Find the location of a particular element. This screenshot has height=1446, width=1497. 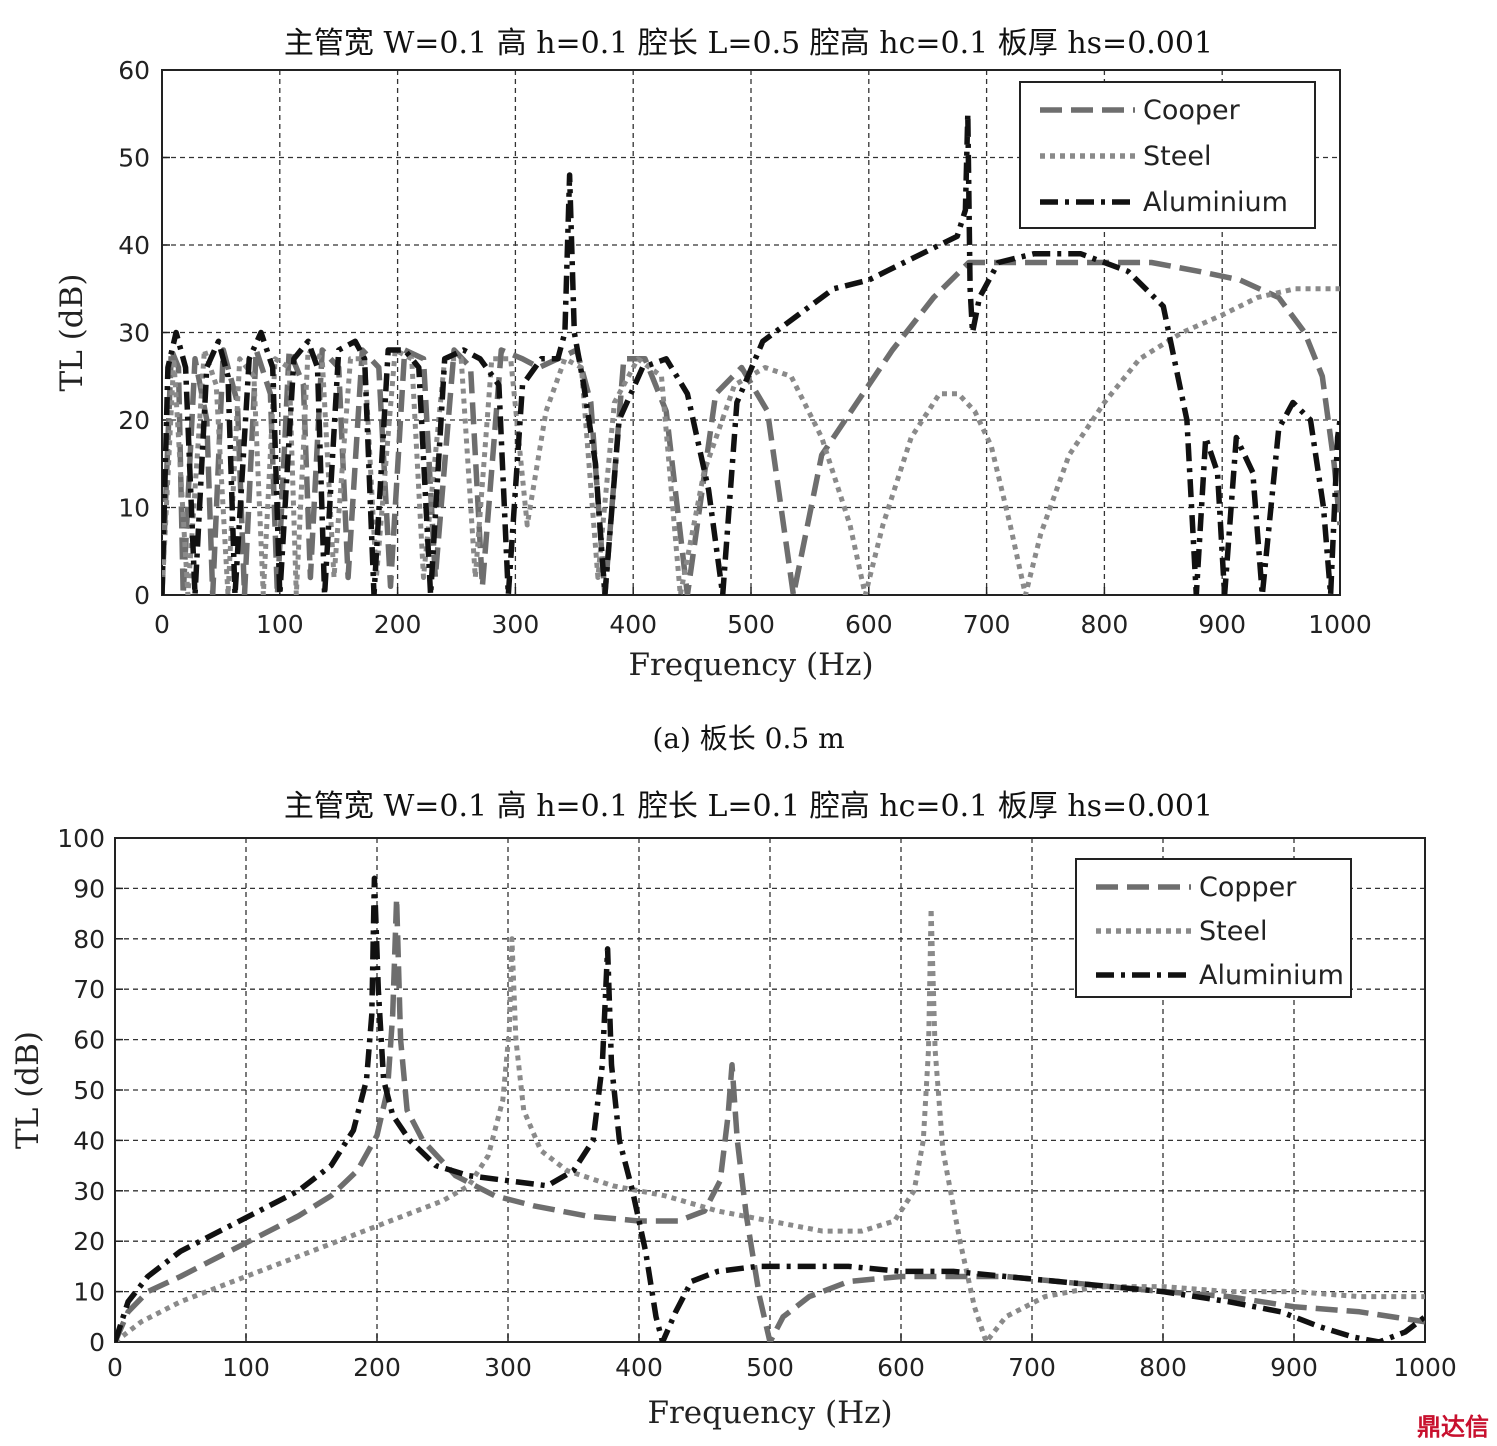

chart-2-y-tick-label: 50 is located at coordinates (89, 1090).